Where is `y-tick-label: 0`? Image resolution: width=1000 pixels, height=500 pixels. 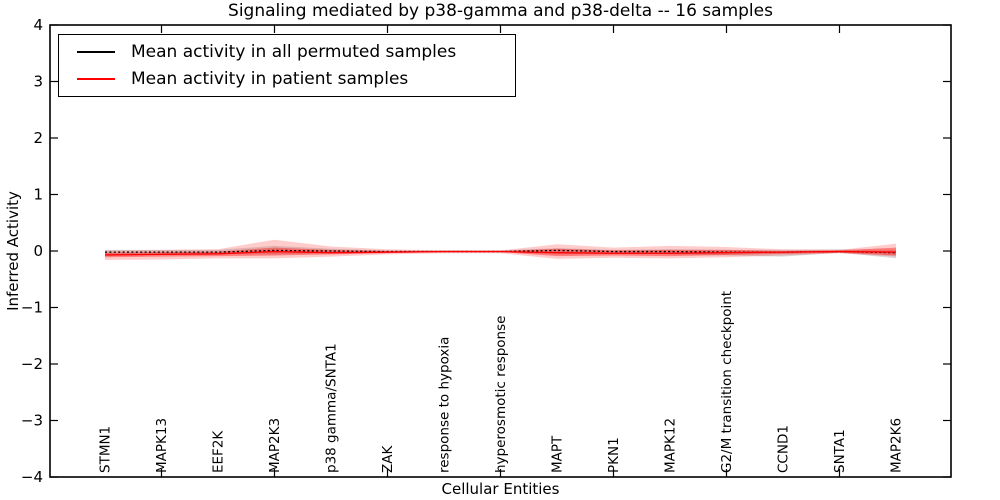 y-tick-label: 0 is located at coordinates (38, 251).